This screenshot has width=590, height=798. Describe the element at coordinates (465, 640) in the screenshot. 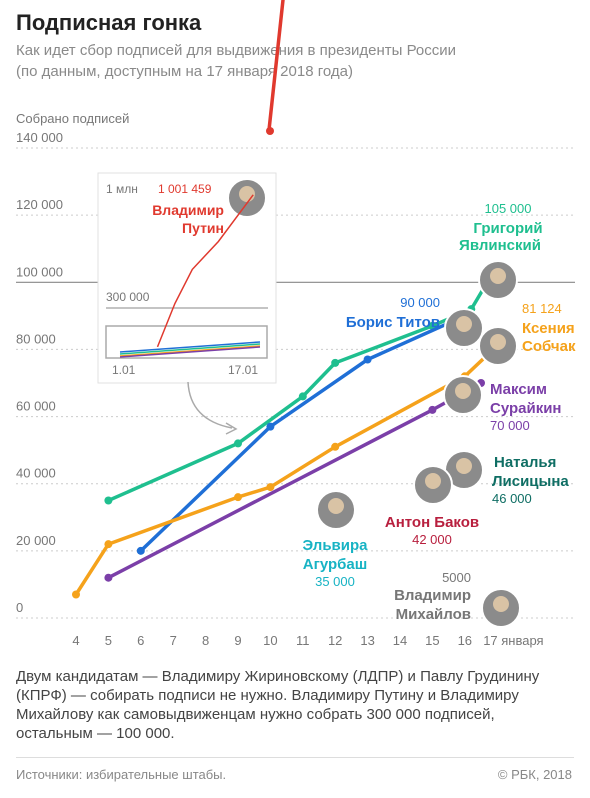

I see `x-tick-label: 16` at that location.